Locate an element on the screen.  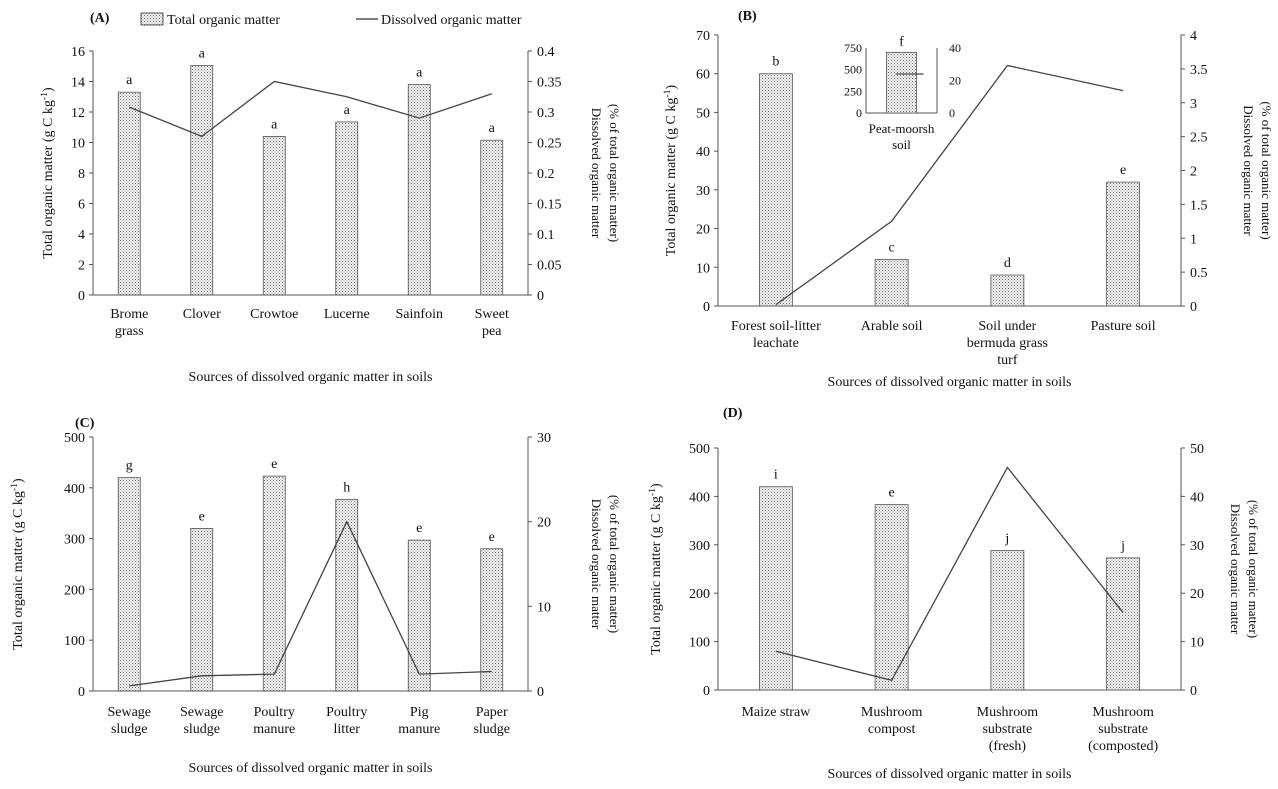
left-tick-label: 30 is located at coordinates (703, 191).